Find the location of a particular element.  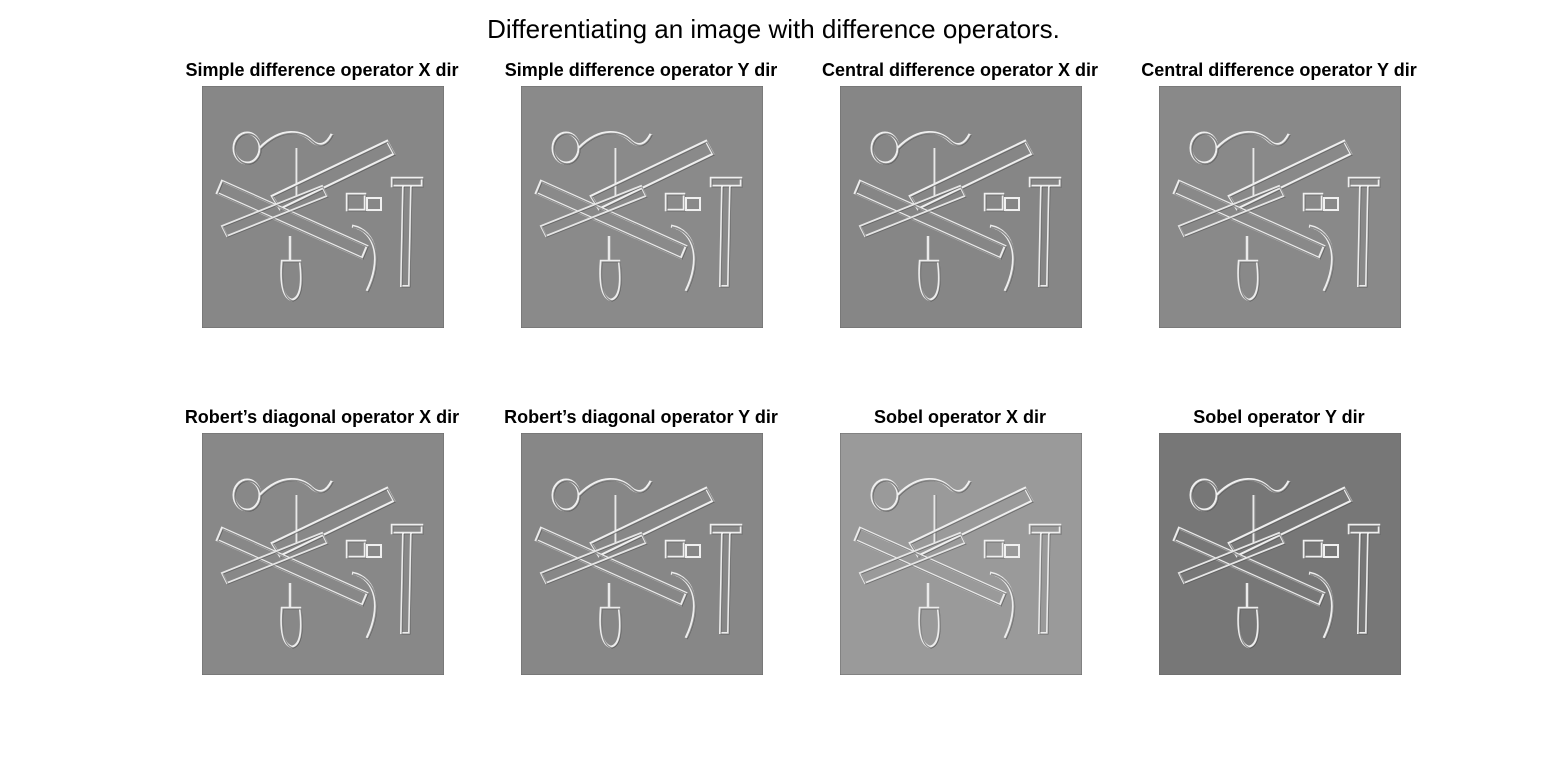

subplot-title: Robert’s diagonal operator Y dir is located at coordinates (641, 417).